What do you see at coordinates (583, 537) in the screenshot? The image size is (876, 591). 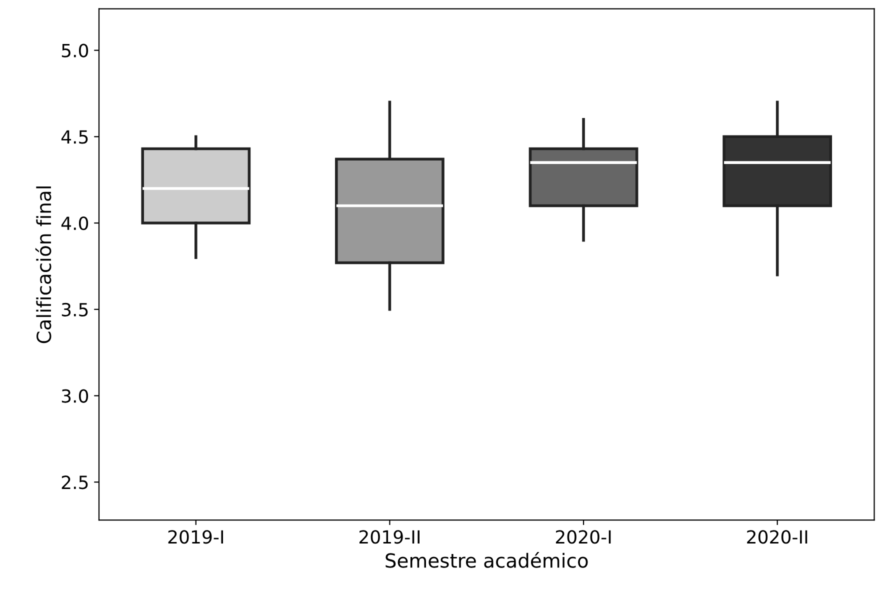 I see `x-tick-label: 2020-I` at bounding box center [583, 537].